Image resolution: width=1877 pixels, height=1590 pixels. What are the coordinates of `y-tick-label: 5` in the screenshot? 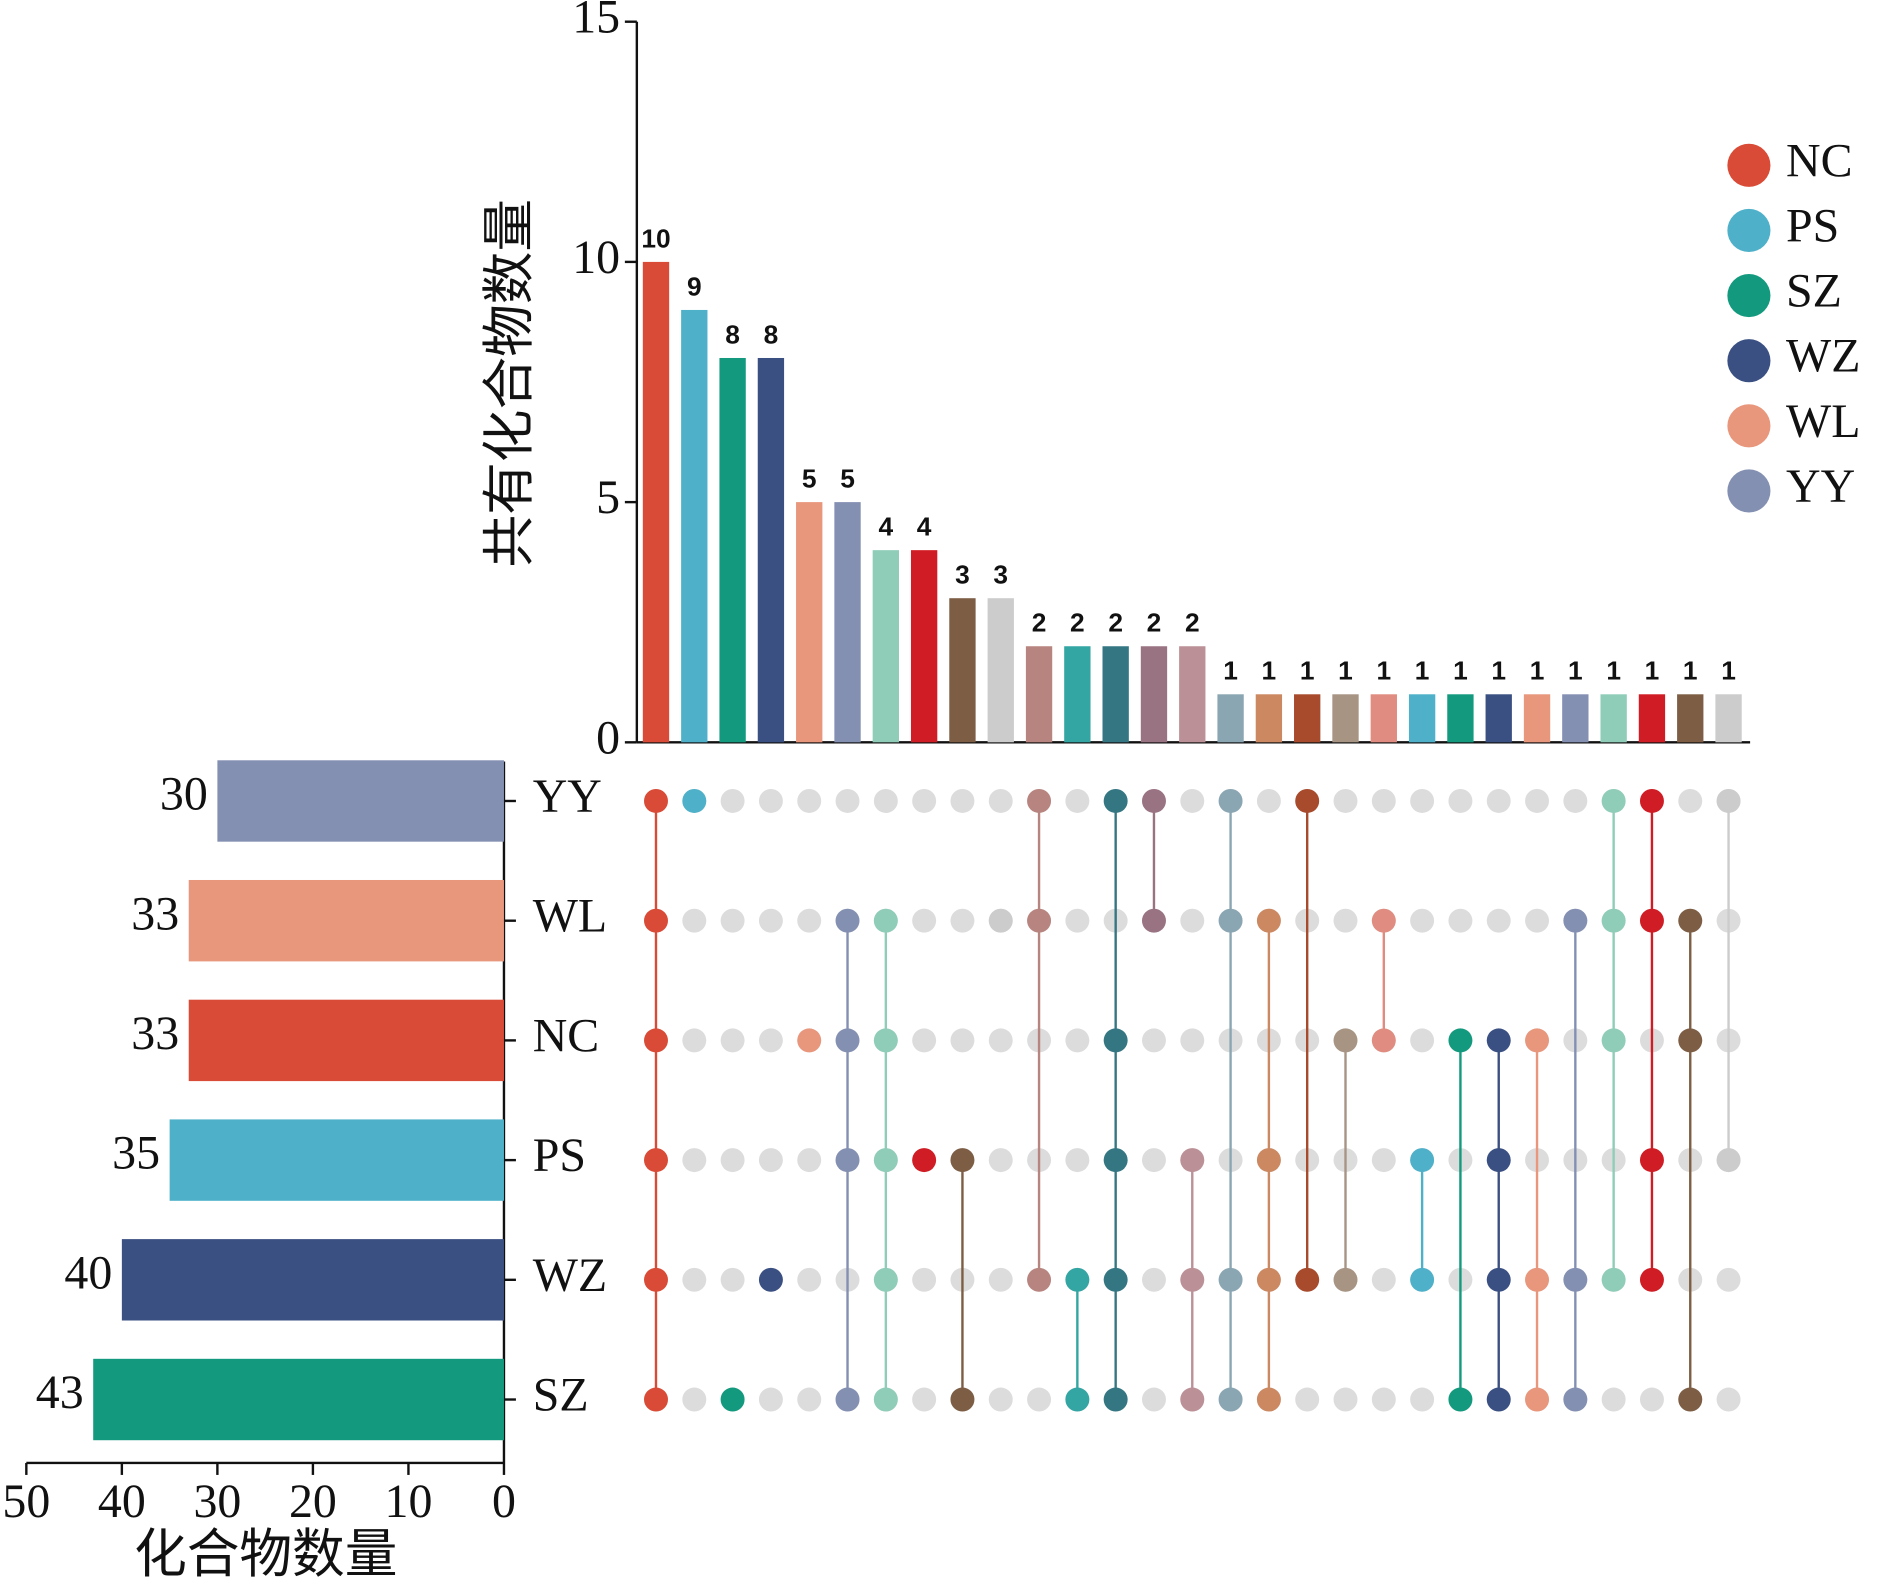 It's located at (608, 497).